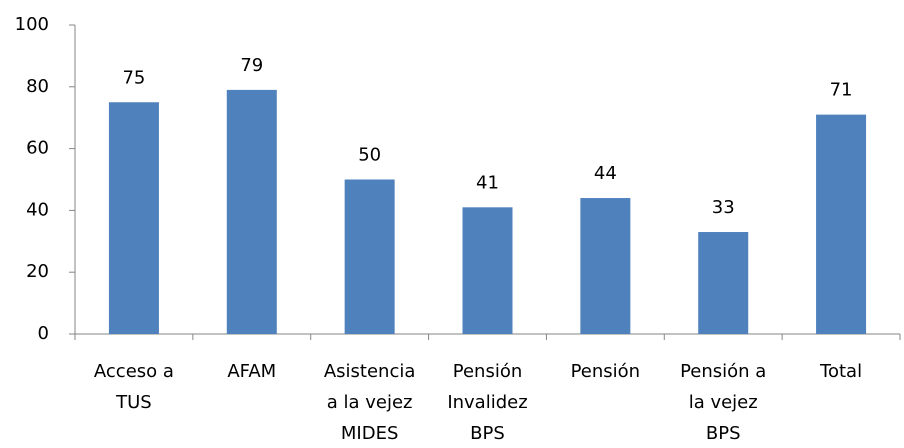  What do you see at coordinates (369, 155) in the screenshot?
I see `data-label: 50` at bounding box center [369, 155].